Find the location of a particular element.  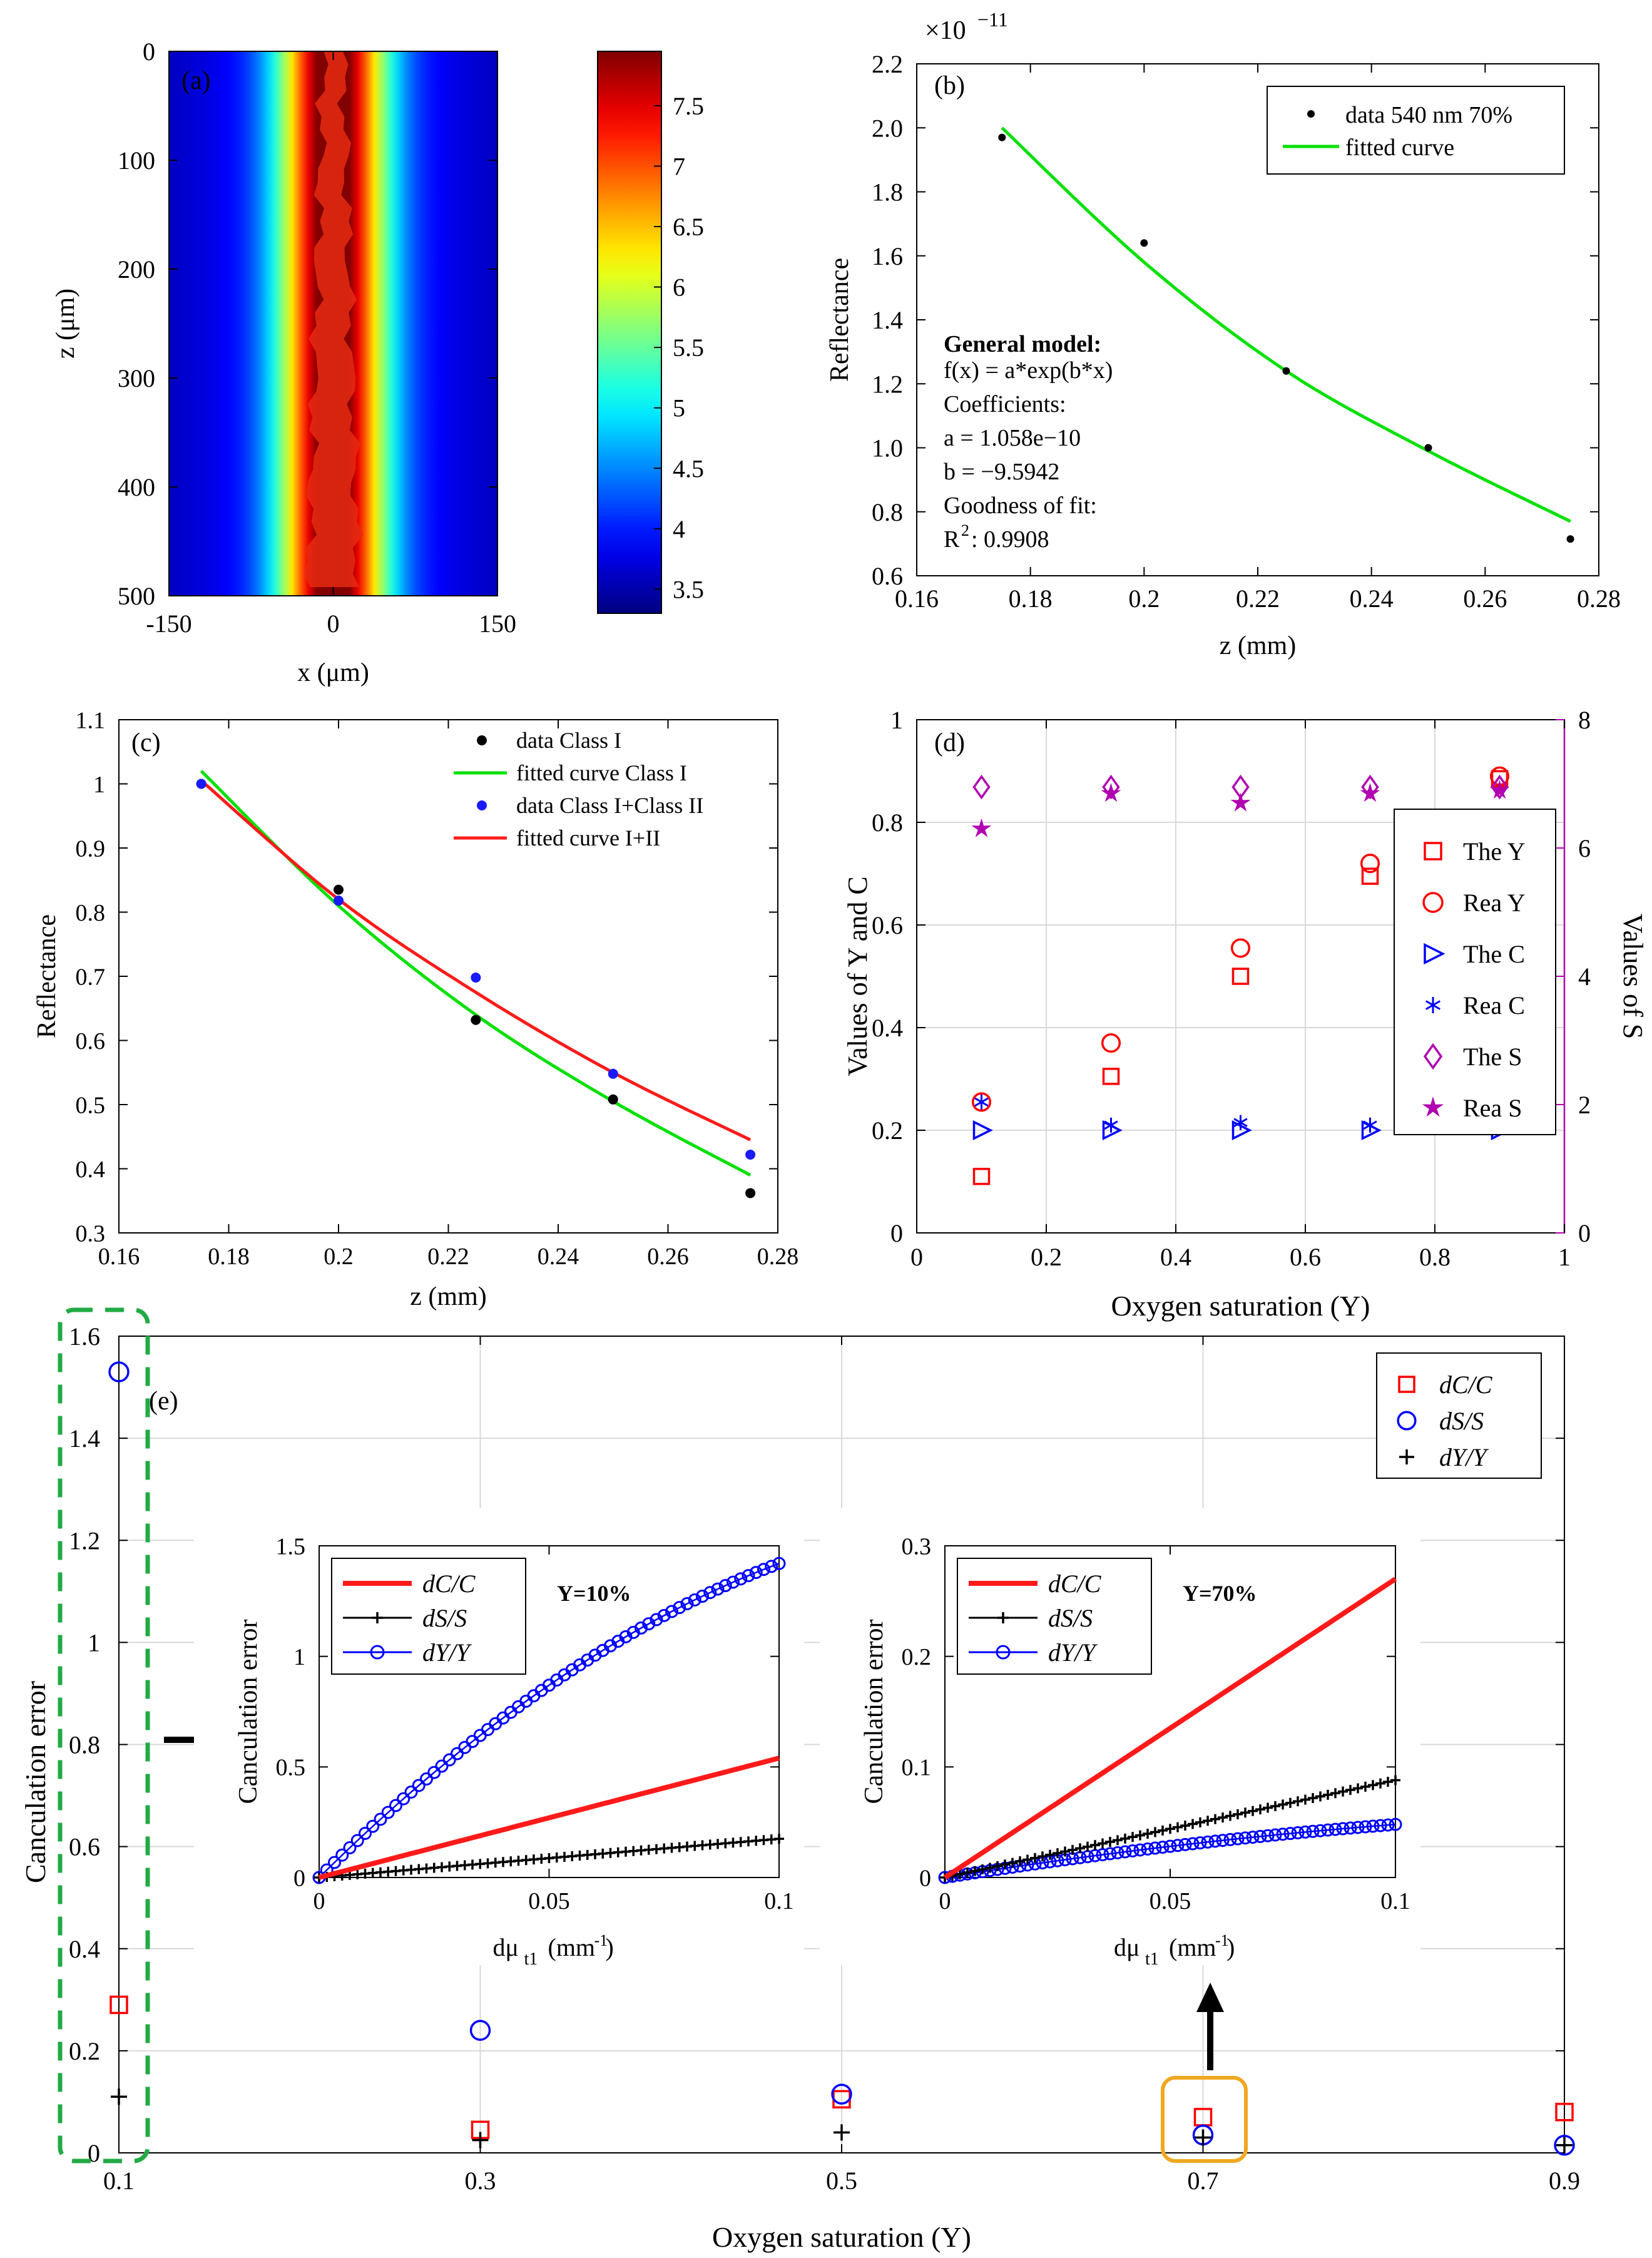

x-tick-label: 1 is located at coordinates (1564, 1257).